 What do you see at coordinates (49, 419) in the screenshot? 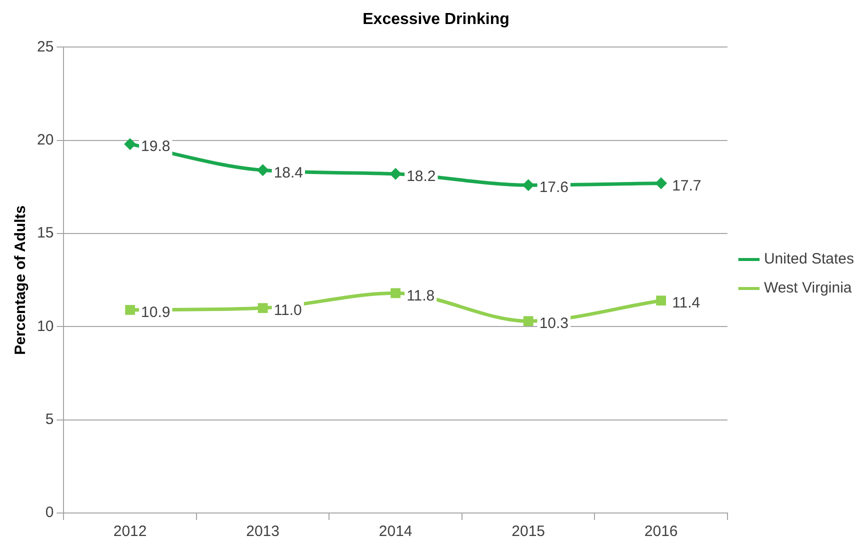
I see `y-tick-label: 5` at bounding box center [49, 419].